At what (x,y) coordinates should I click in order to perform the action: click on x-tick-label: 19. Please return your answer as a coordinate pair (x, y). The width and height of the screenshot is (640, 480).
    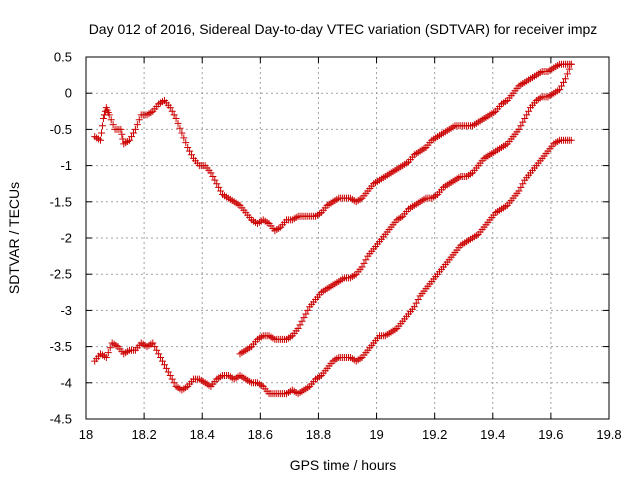
    Looking at the image, I should click on (376, 434).